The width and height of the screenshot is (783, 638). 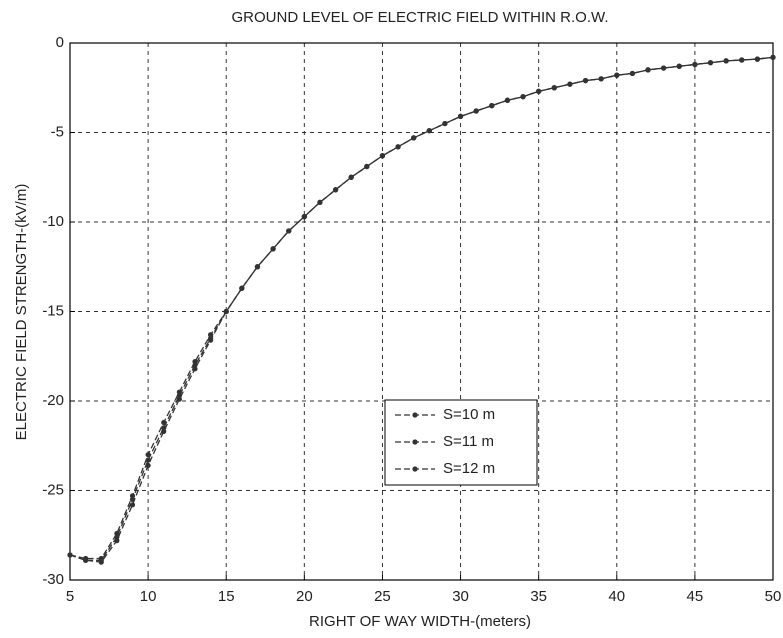 What do you see at coordinates (21, 312) in the screenshot?
I see `y-axis-label: ELECTRIC FIELD STRENGTH-(kV/m)` at bounding box center [21, 312].